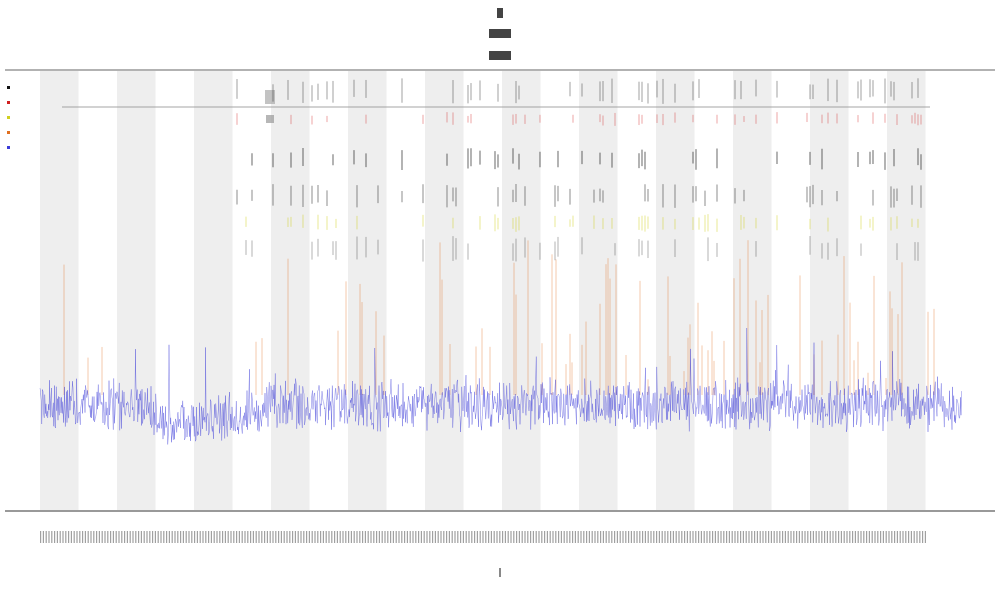 The image size is (1000, 600). I want to click on legend, so click(8, 117).